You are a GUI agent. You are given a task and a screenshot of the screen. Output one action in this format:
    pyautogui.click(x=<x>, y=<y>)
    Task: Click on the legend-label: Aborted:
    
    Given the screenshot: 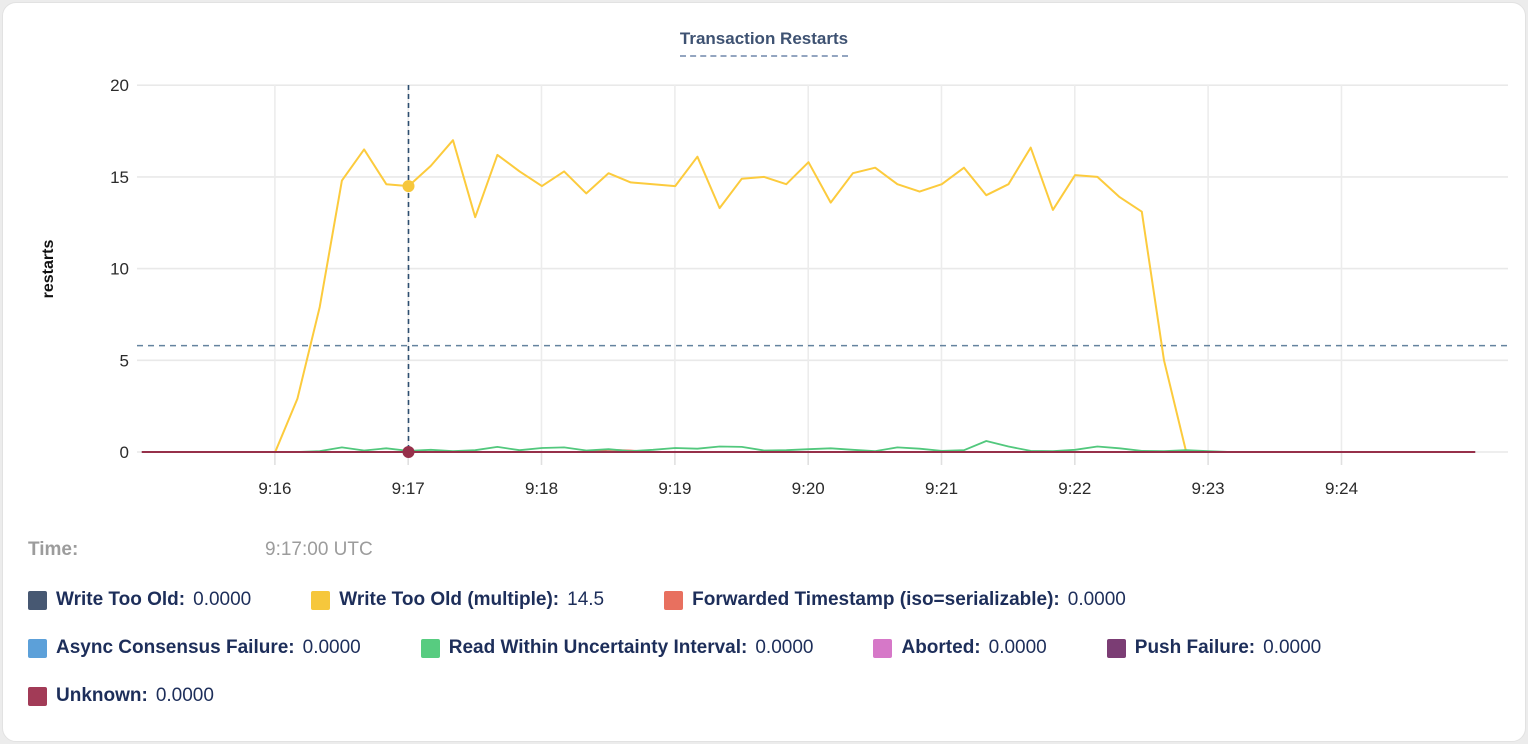 What is the action you would take?
    pyautogui.click(x=941, y=647)
    